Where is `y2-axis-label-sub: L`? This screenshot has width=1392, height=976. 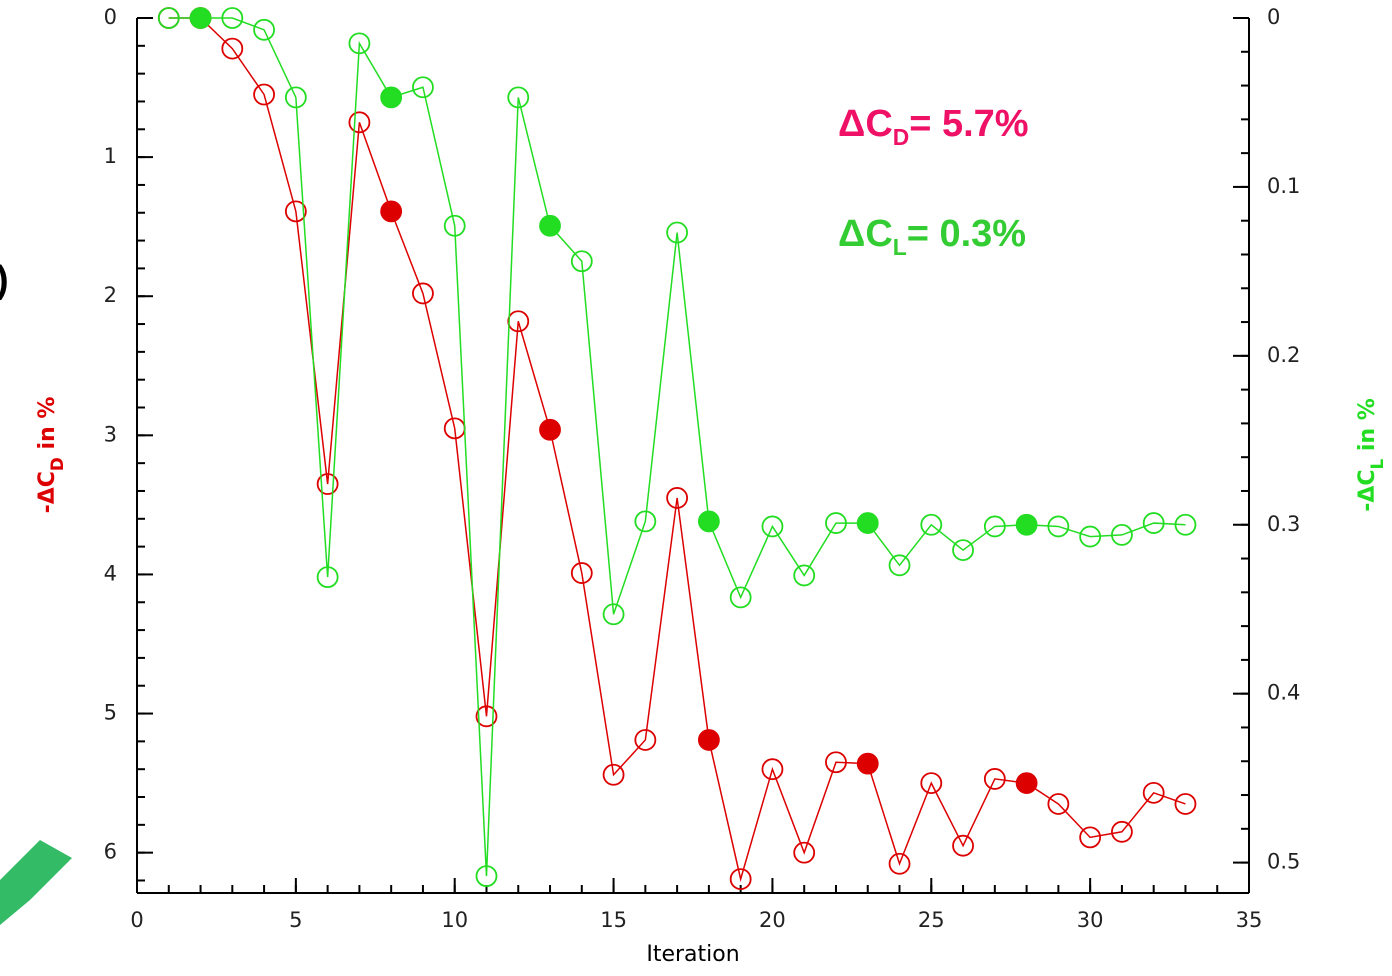 y2-axis-label-sub: L is located at coordinates (1377, 463).